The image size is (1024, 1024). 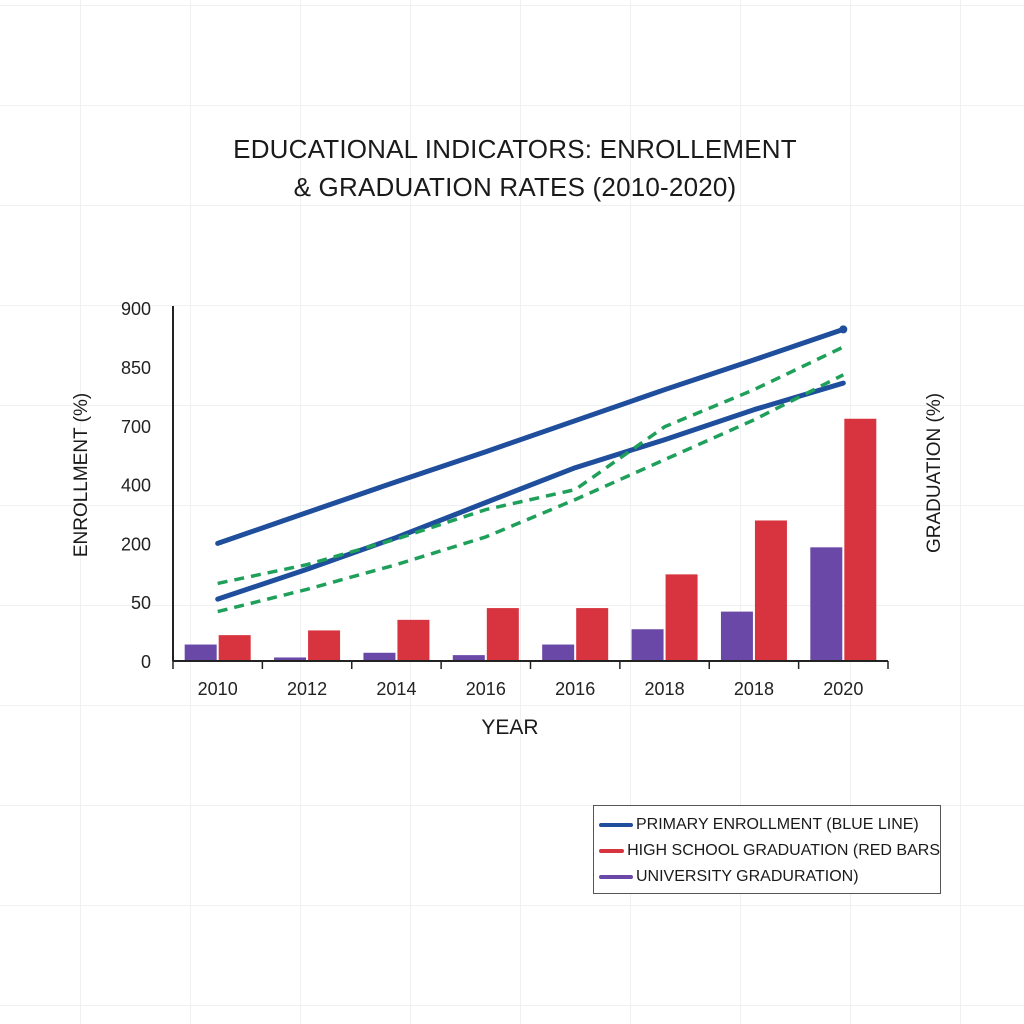 I want to click on y-tick-label: 700, so click(x=136, y=427).